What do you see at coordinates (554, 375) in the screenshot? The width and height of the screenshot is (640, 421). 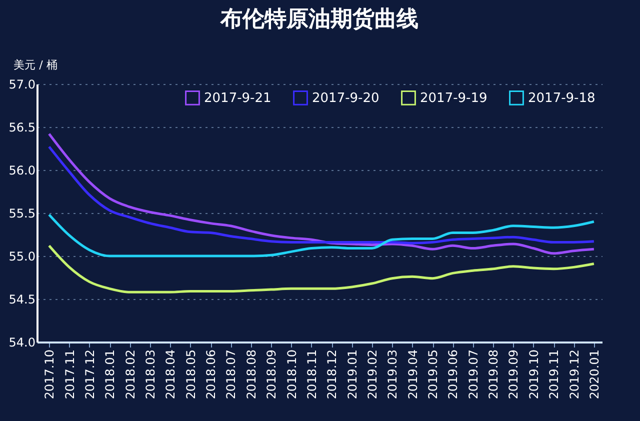 I see `x-tick-label: 2019.11` at bounding box center [554, 375].